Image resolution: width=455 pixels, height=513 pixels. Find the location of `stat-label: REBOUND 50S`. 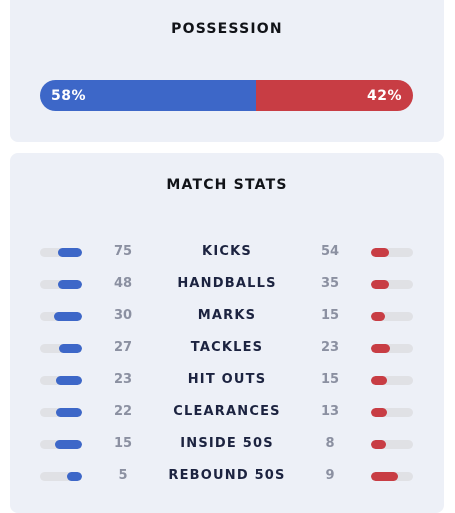

stat-label: REBOUND 50S is located at coordinates (227, 475).